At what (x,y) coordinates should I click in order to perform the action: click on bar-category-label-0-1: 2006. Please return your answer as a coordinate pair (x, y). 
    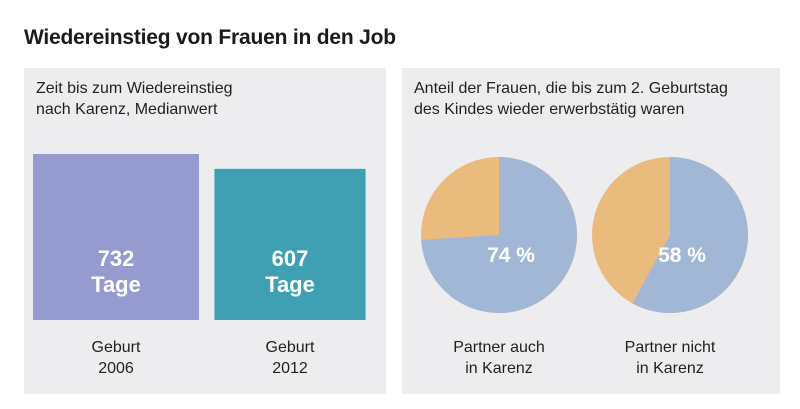
    Looking at the image, I should click on (116, 368).